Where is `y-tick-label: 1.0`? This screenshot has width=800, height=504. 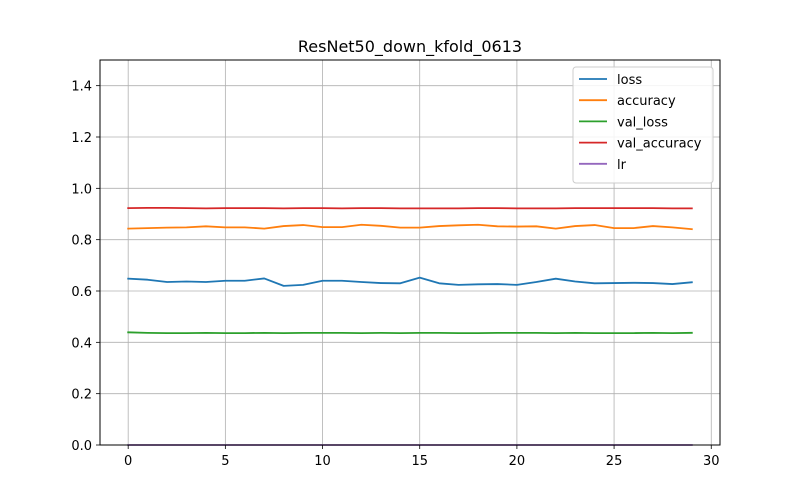
y-tick-label: 1.0 is located at coordinates (81, 189).